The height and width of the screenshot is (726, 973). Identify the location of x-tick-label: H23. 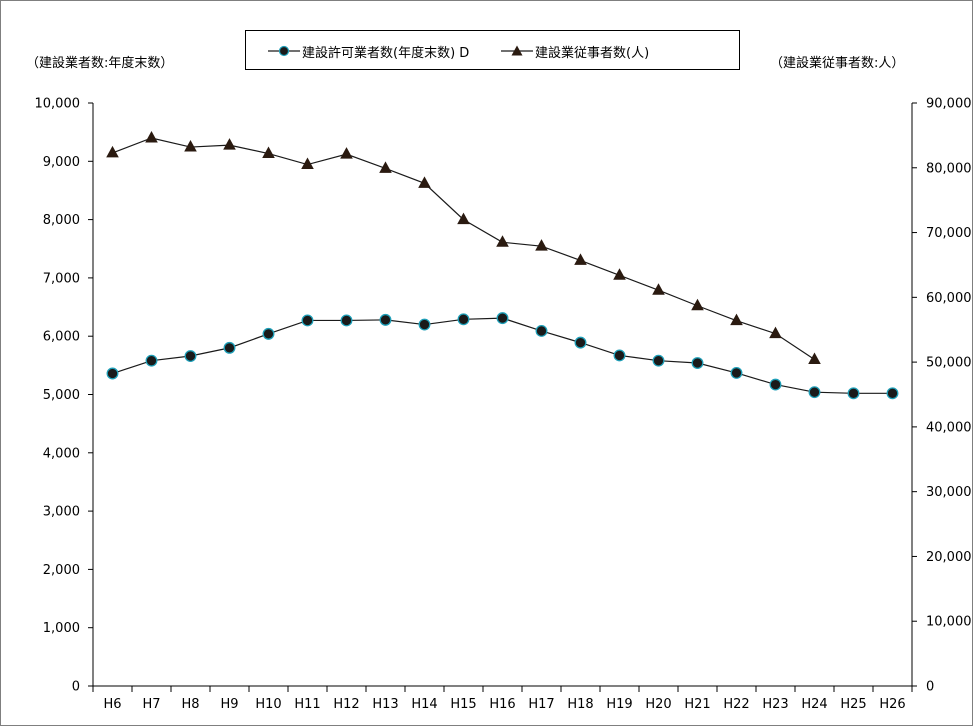
(775, 704).